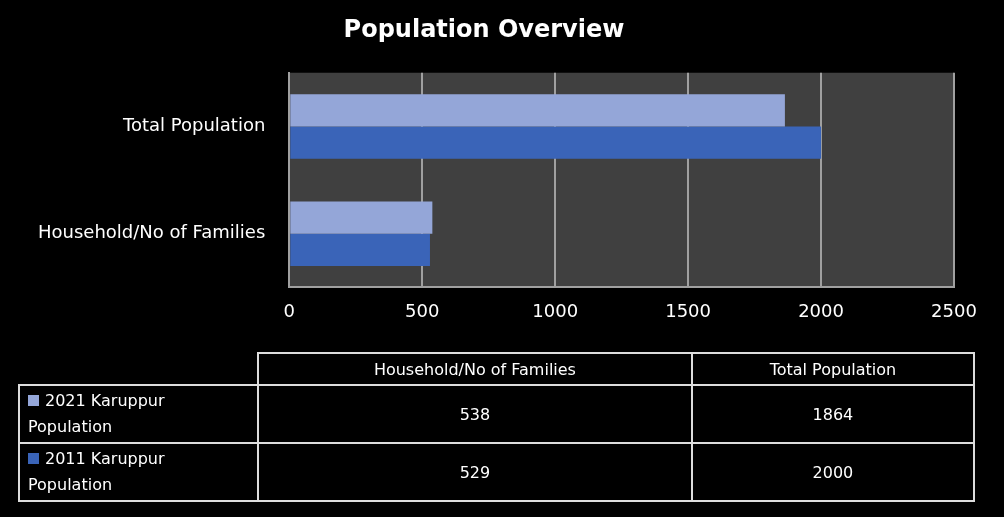 This screenshot has height=517, width=1004. What do you see at coordinates (475, 414) in the screenshot?
I see `text: 538` at bounding box center [475, 414].